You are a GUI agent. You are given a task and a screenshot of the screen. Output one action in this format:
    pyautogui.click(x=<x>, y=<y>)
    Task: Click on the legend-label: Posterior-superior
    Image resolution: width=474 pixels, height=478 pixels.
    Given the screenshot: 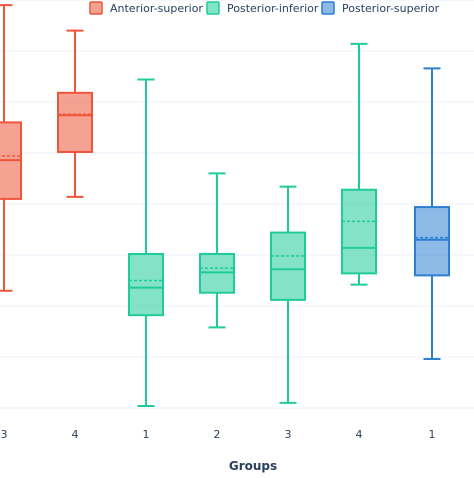 What is the action you would take?
    pyautogui.click(x=391, y=8)
    